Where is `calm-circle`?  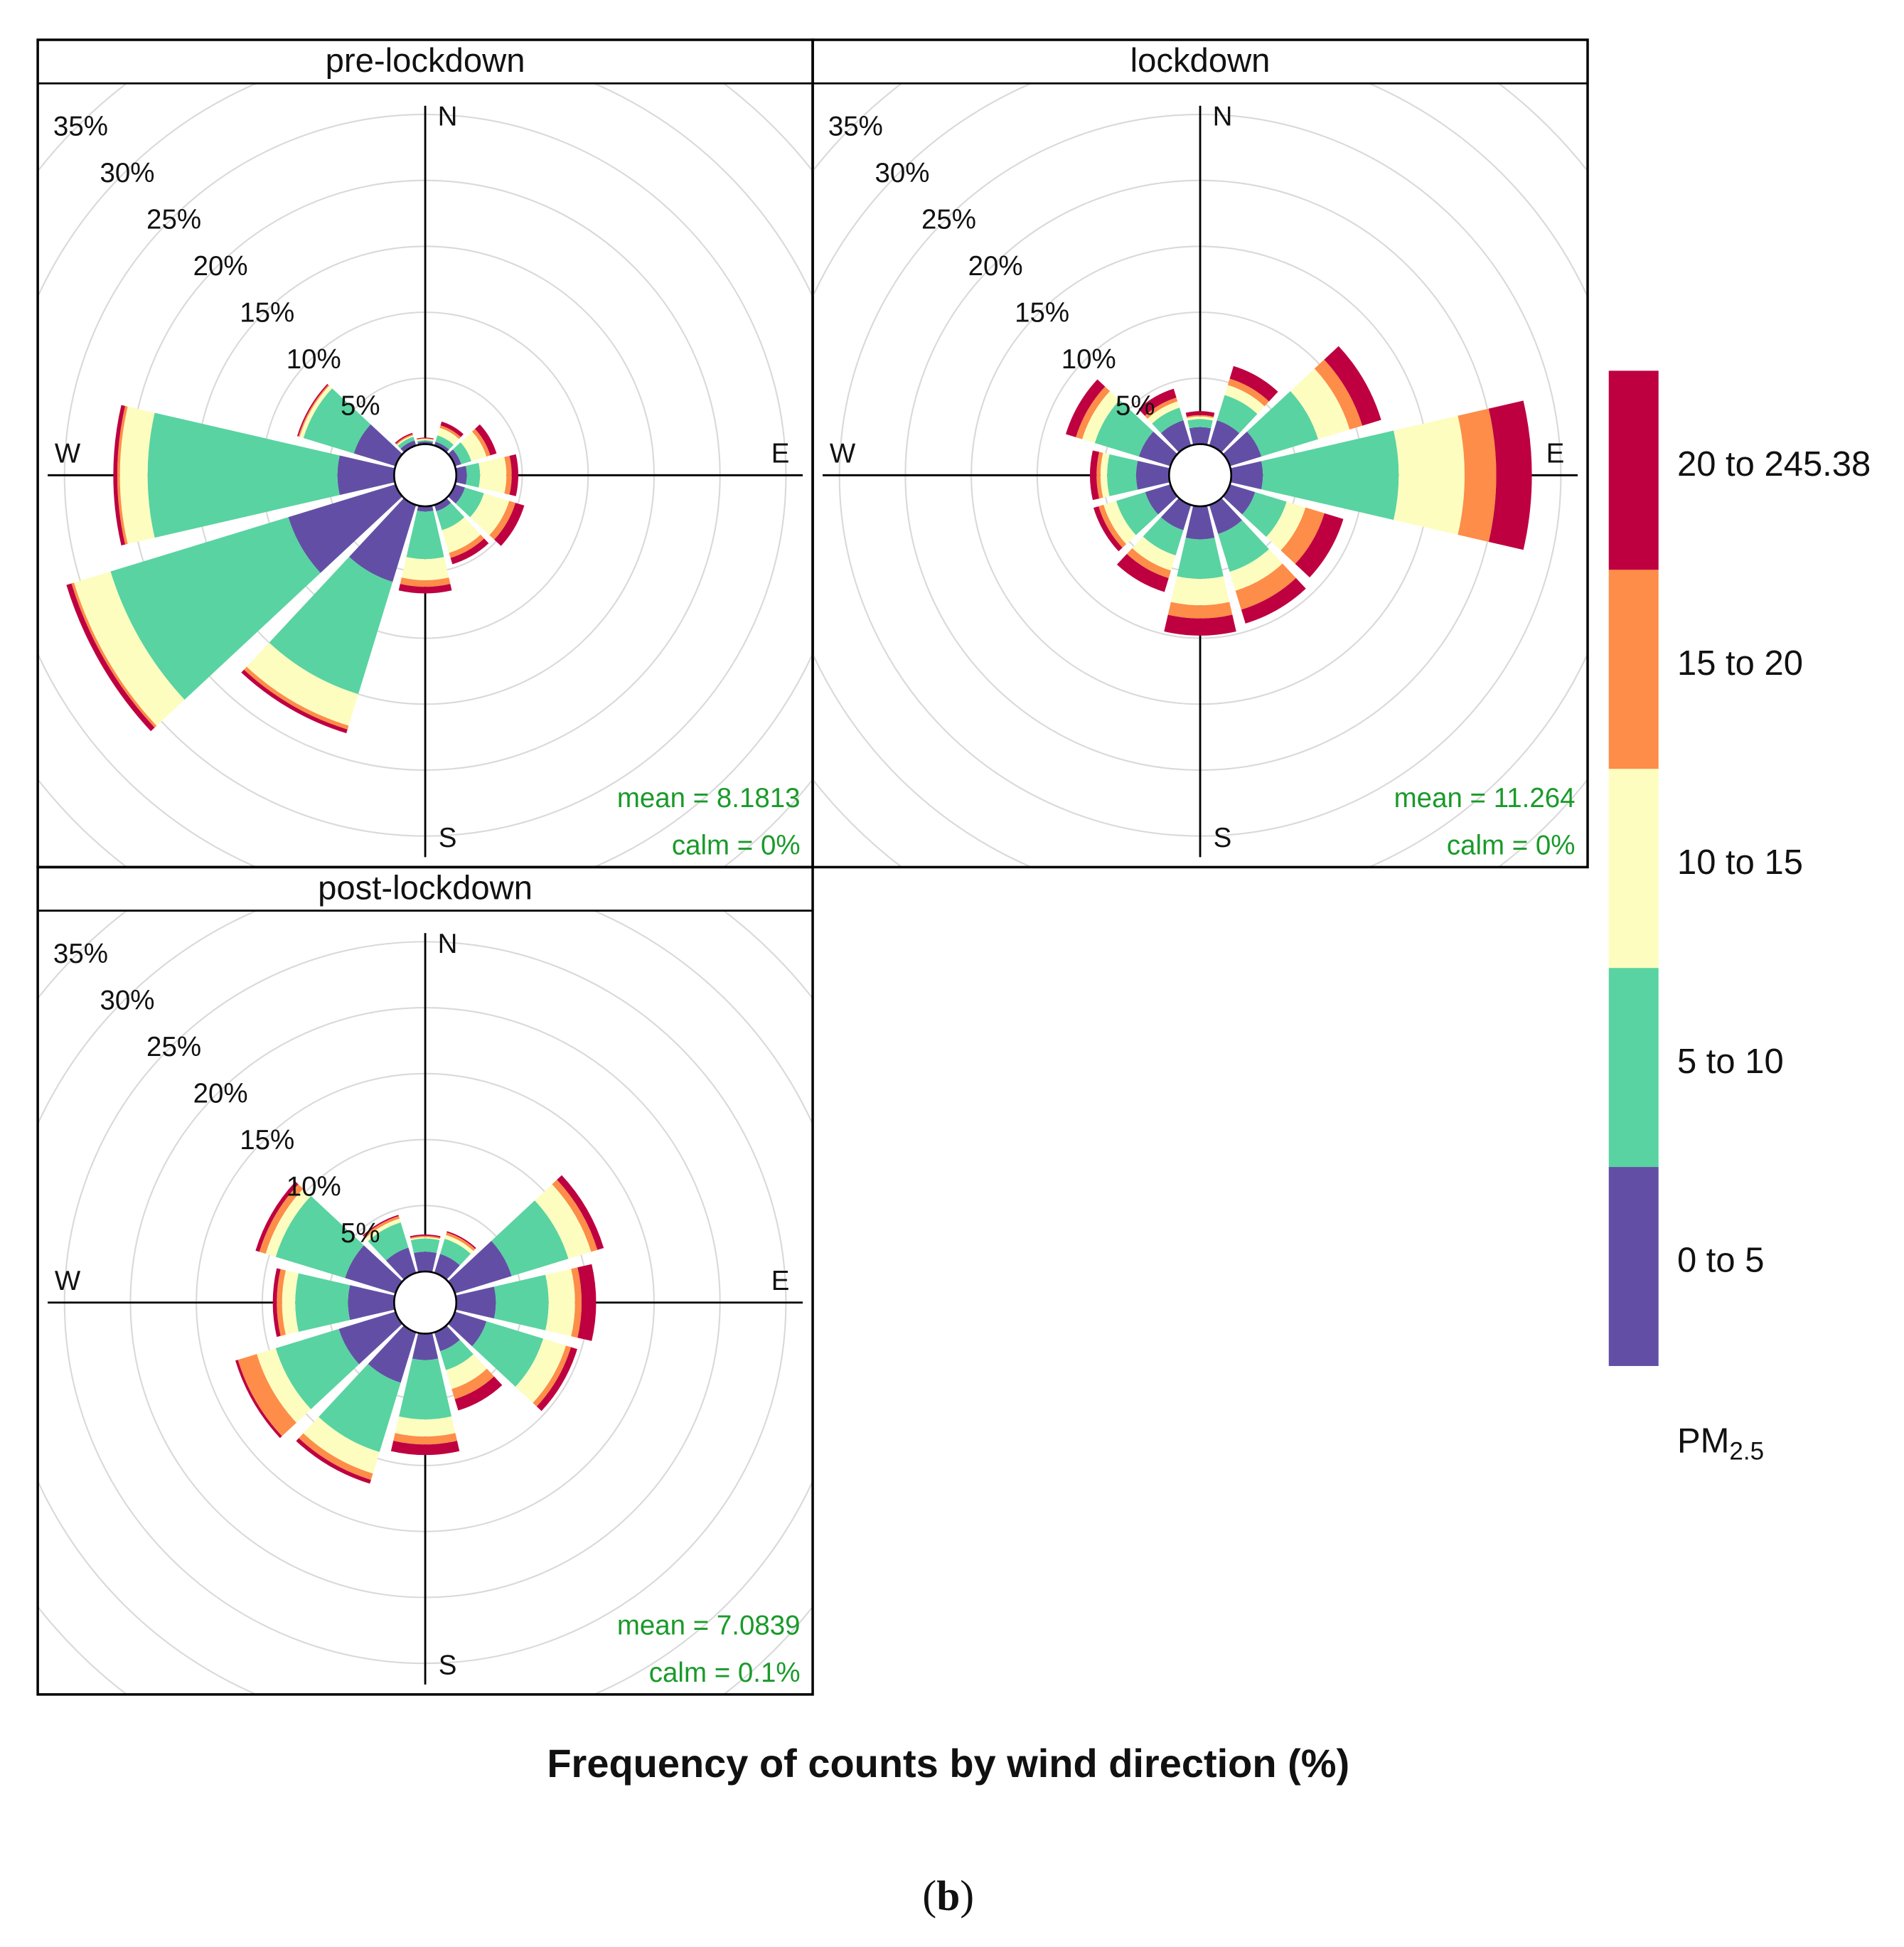 calm-circle is located at coordinates (1200, 475).